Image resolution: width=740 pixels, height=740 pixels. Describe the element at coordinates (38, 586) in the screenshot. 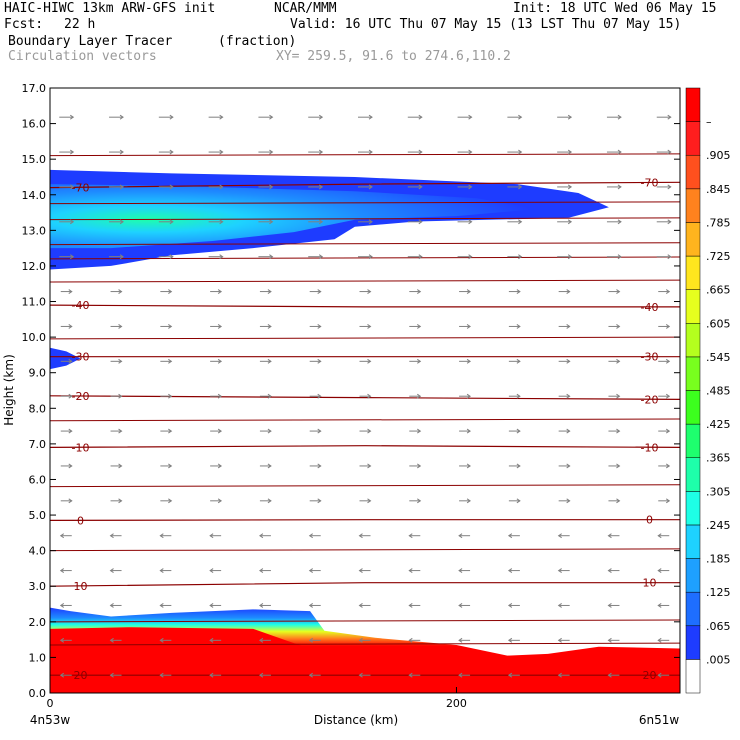

I see `y-tick-label: 3.0` at that location.